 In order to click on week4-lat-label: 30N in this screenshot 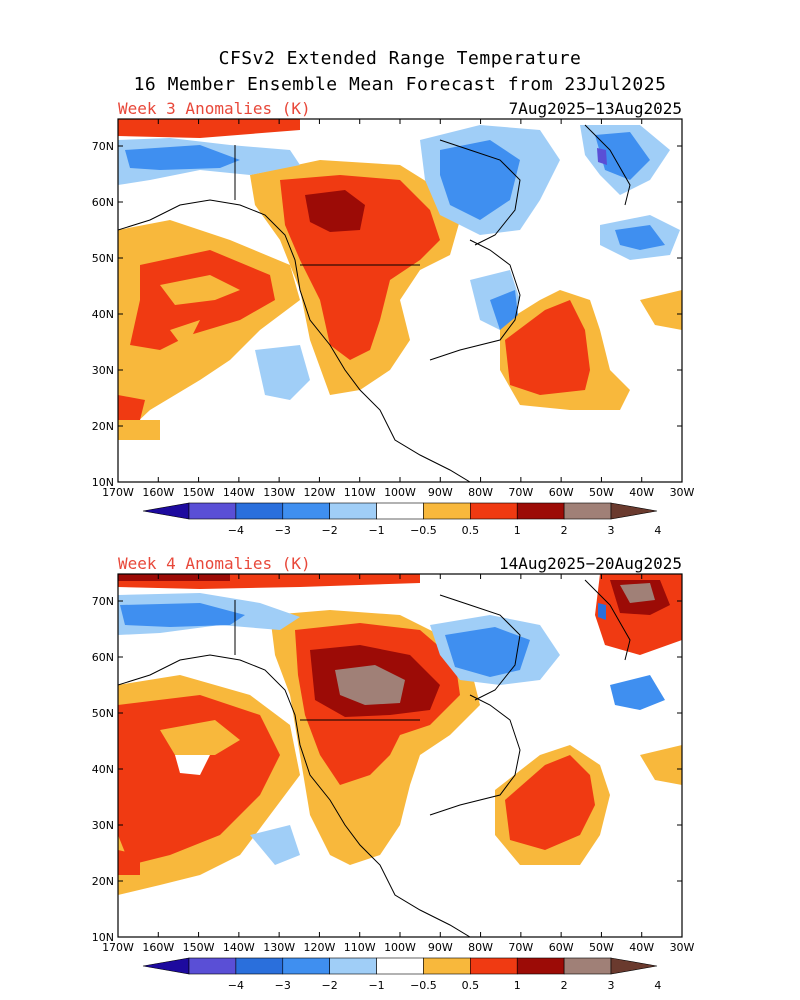, I will do `click(103, 825)`.